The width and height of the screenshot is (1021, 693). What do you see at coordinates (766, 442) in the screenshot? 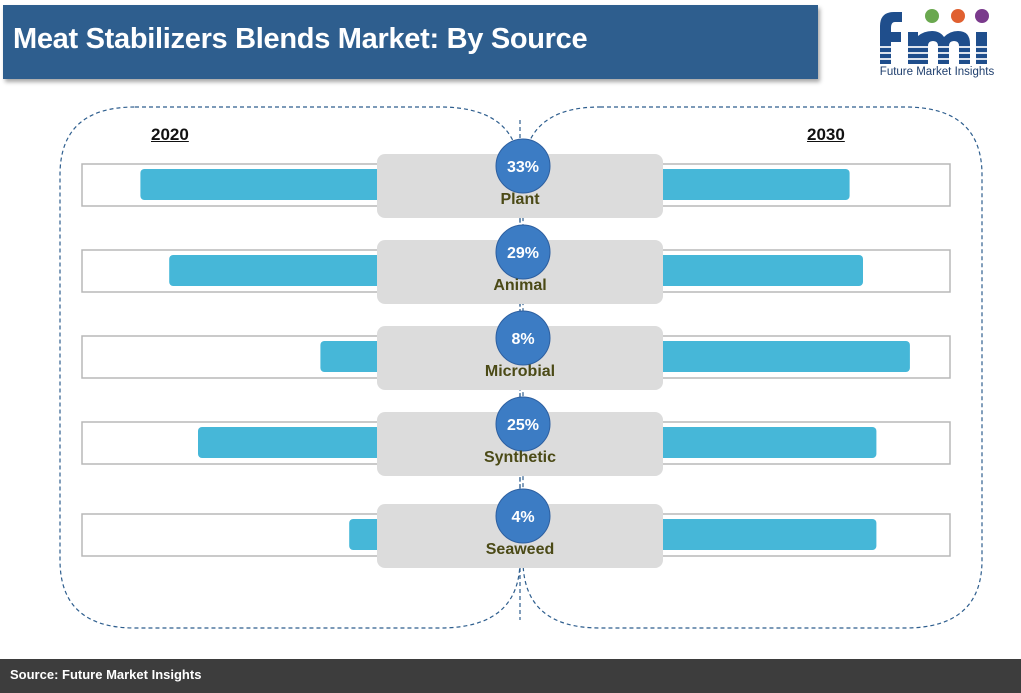
I see `bar-2030-synthetic` at bounding box center [766, 442].